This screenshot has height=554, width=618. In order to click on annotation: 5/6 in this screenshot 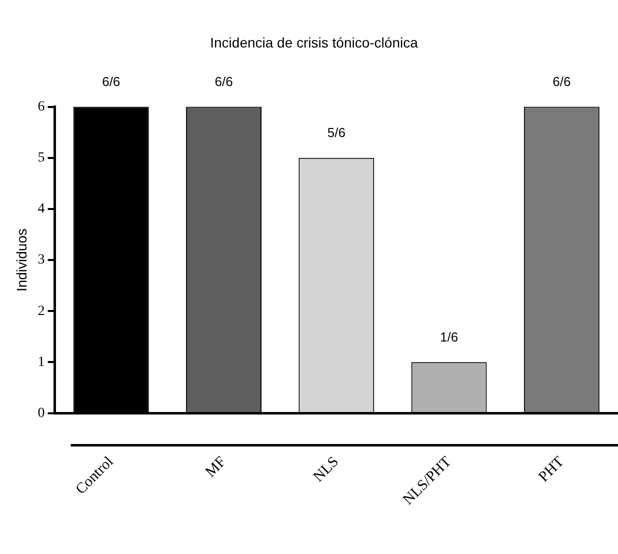, I will do `click(336, 132)`.